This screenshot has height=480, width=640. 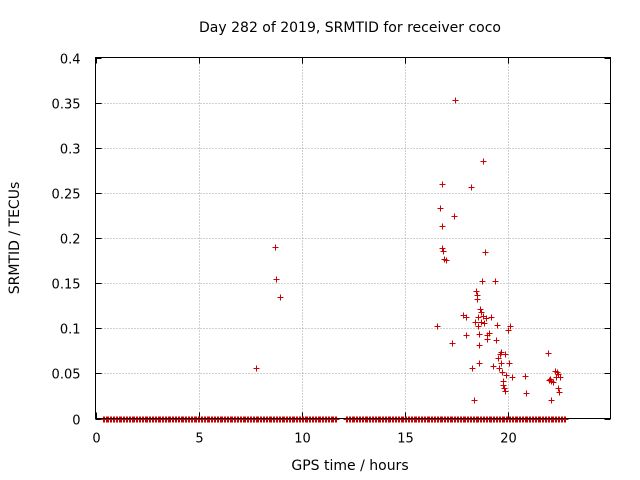 What do you see at coordinates (70, 150) in the screenshot?
I see `y-tick-label: 0.3` at bounding box center [70, 150].